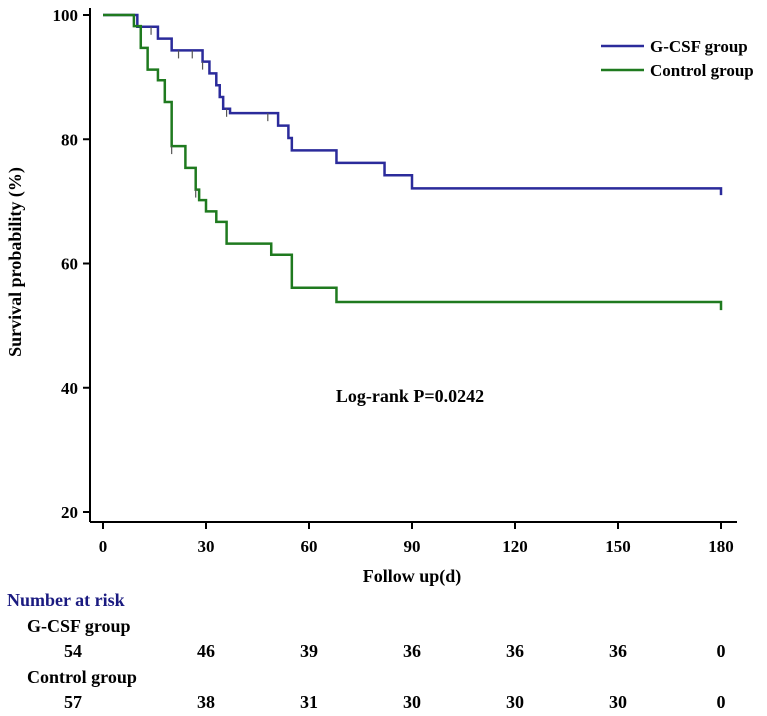 The height and width of the screenshot is (716, 767). I want to click on y-tick-label: 40, so click(69, 388).